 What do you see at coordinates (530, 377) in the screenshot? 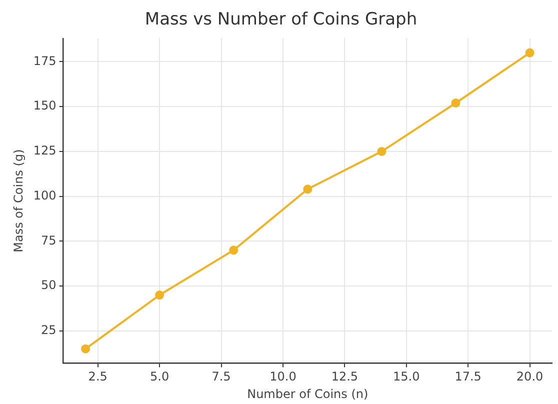
I see `x-tick-label: 20.0` at bounding box center [530, 377].